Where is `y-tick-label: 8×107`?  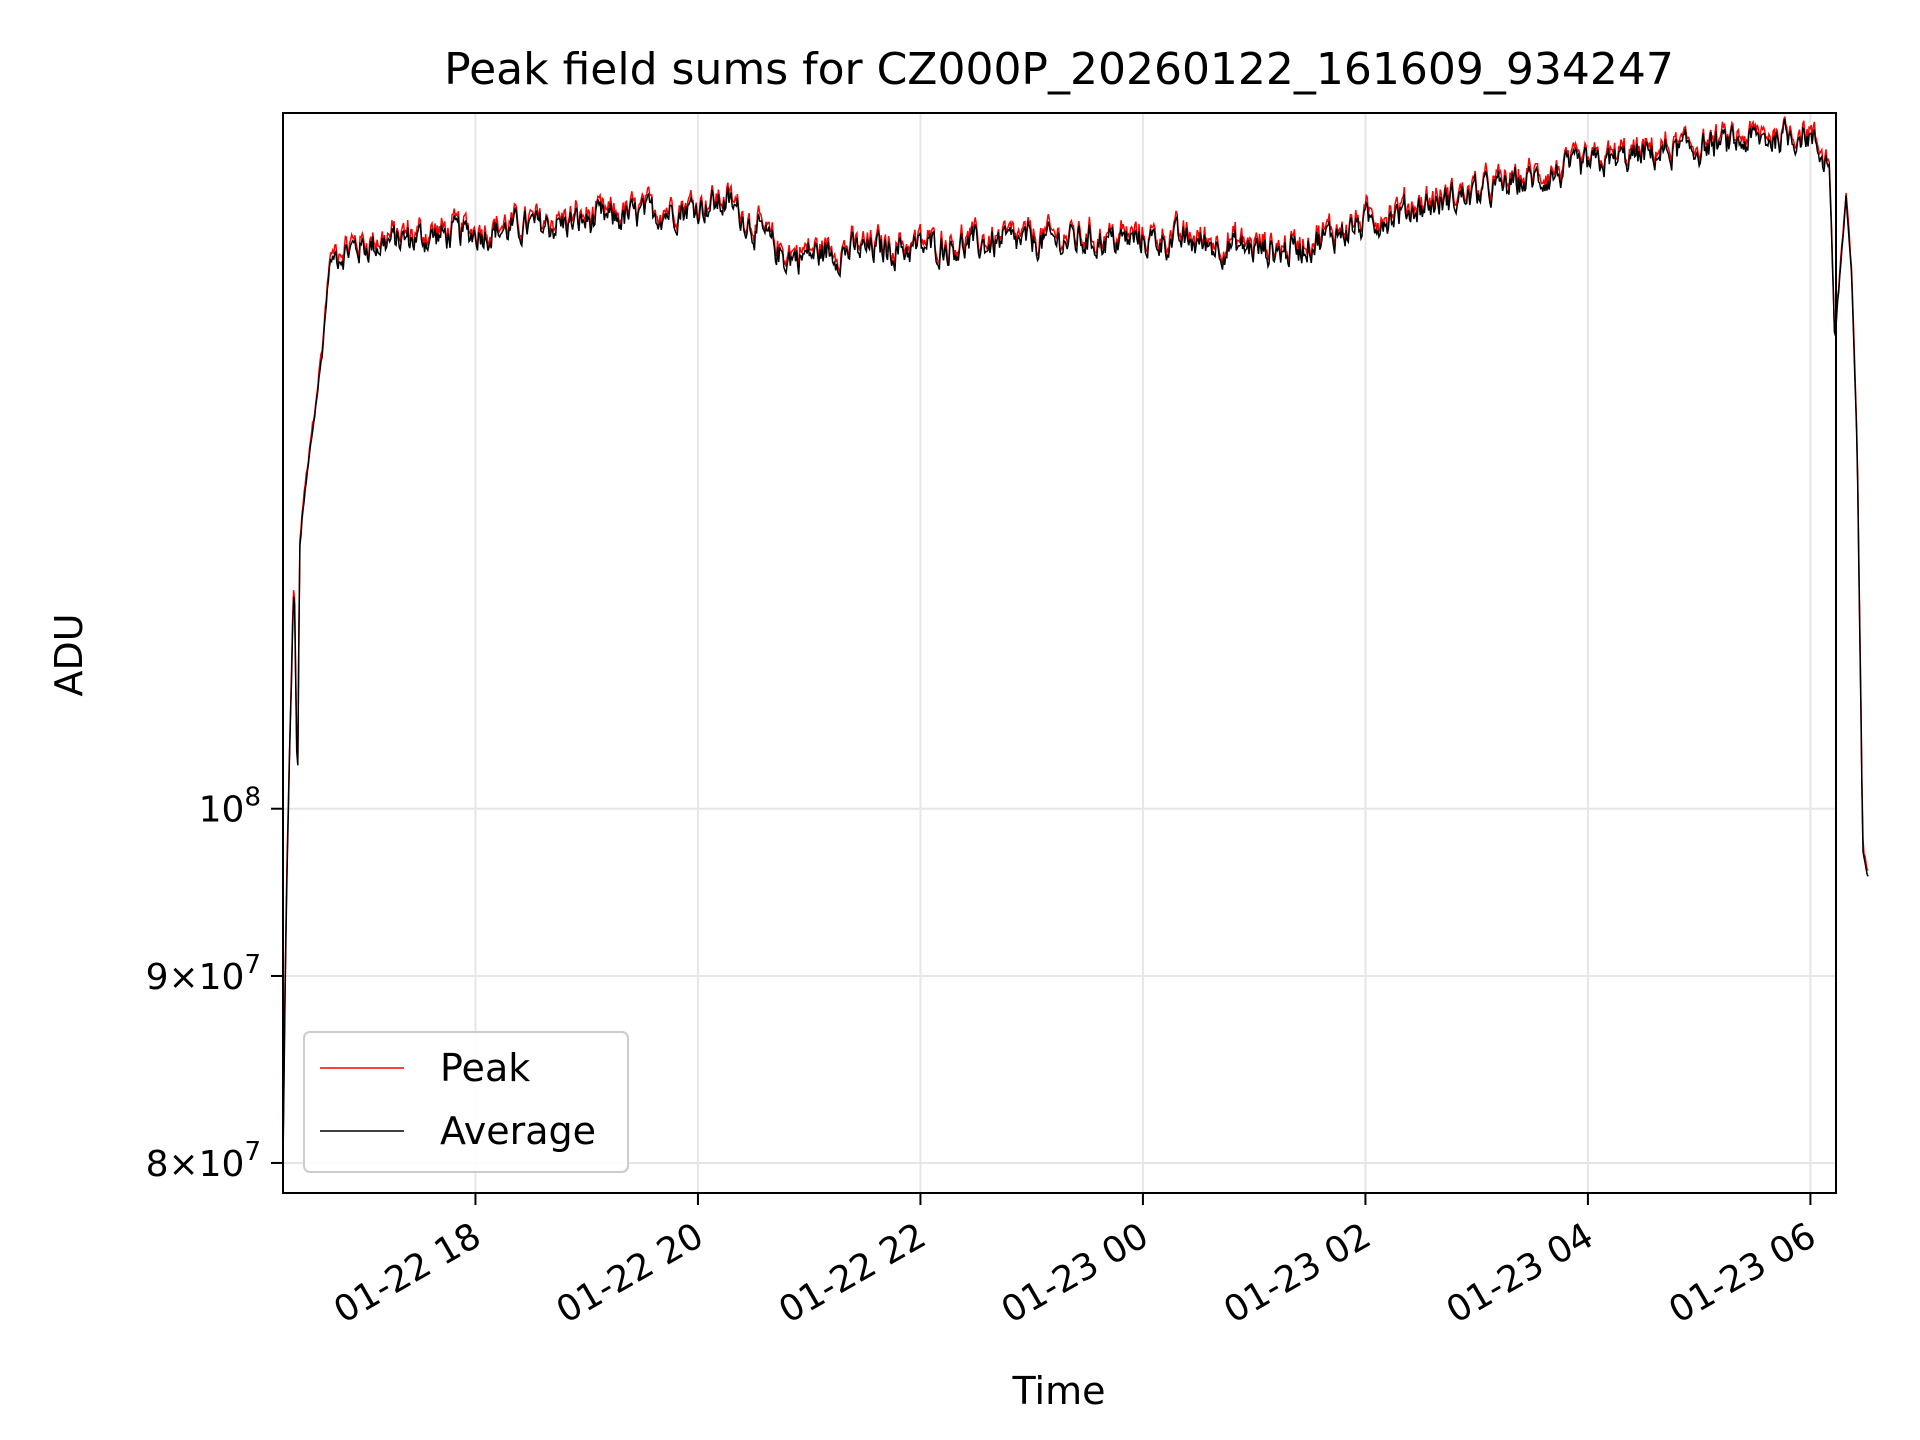
y-tick-label: 8×107 is located at coordinates (203, 1161).